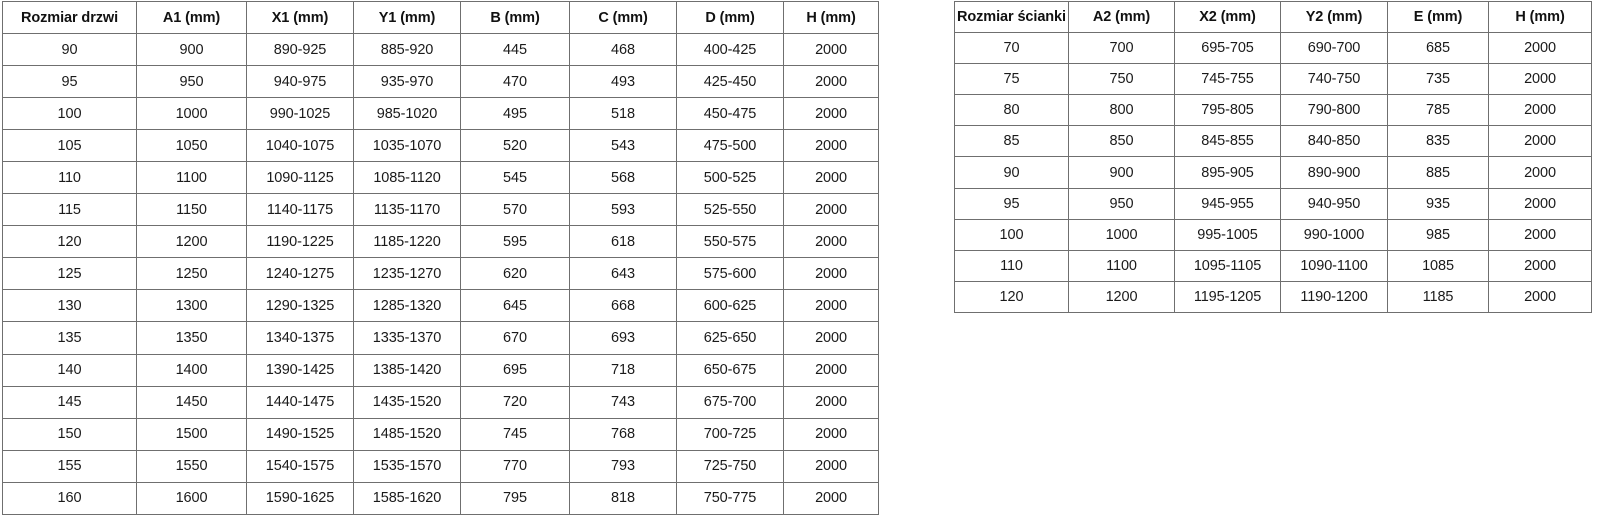 The height and width of the screenshot is (515, 1600). Describe the element at coordinates (191, 498) in the screenshot. I see `table-cell: 1600` at that location.